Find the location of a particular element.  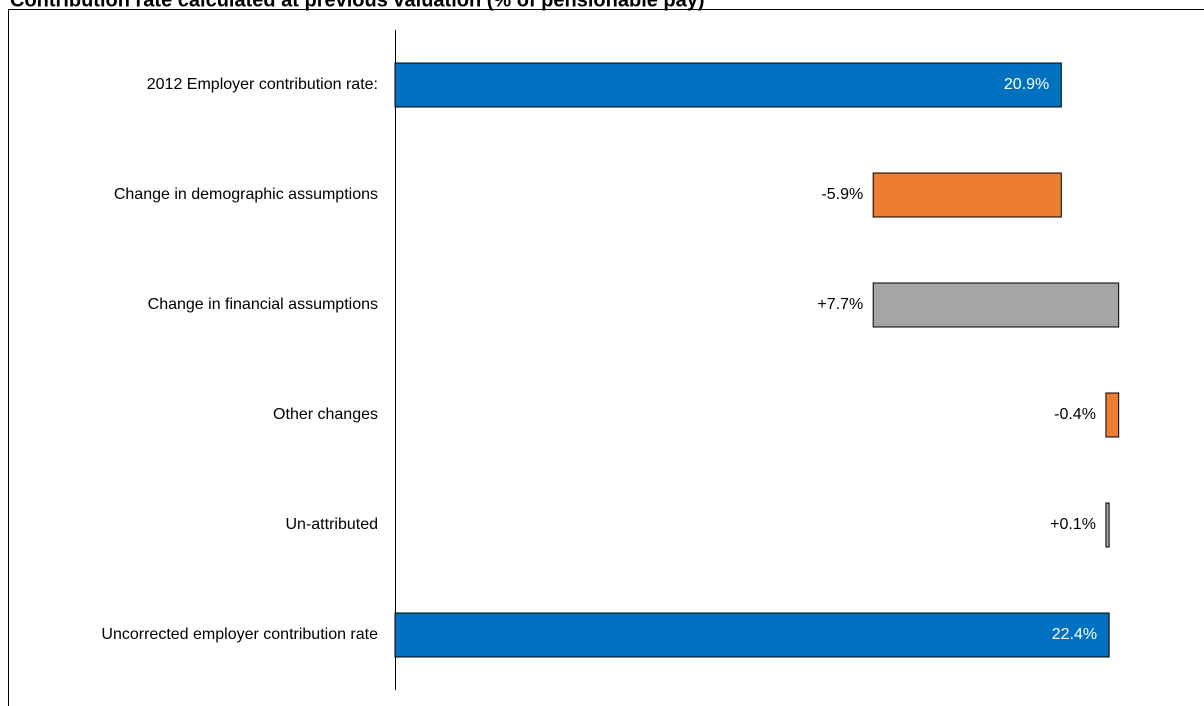

value-label: +7.7% is located at coordinates (840, 304).